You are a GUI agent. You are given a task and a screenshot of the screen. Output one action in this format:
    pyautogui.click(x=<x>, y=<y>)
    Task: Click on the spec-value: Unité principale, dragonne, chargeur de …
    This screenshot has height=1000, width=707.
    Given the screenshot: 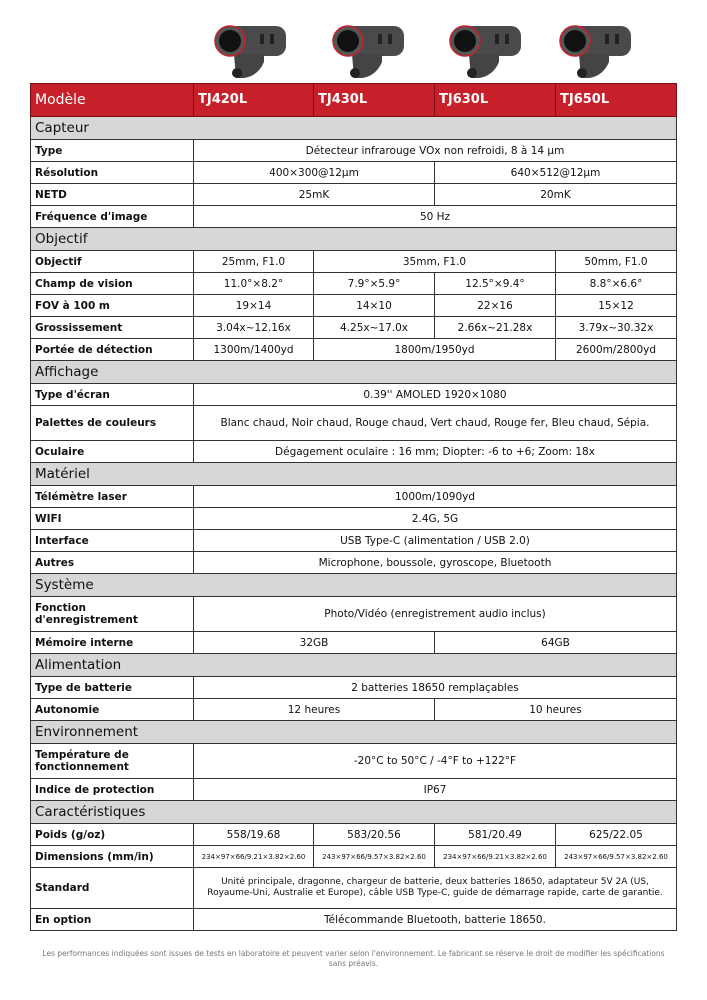 What is the action you would take?
    pyautogui.click(x=435, y=888)
    